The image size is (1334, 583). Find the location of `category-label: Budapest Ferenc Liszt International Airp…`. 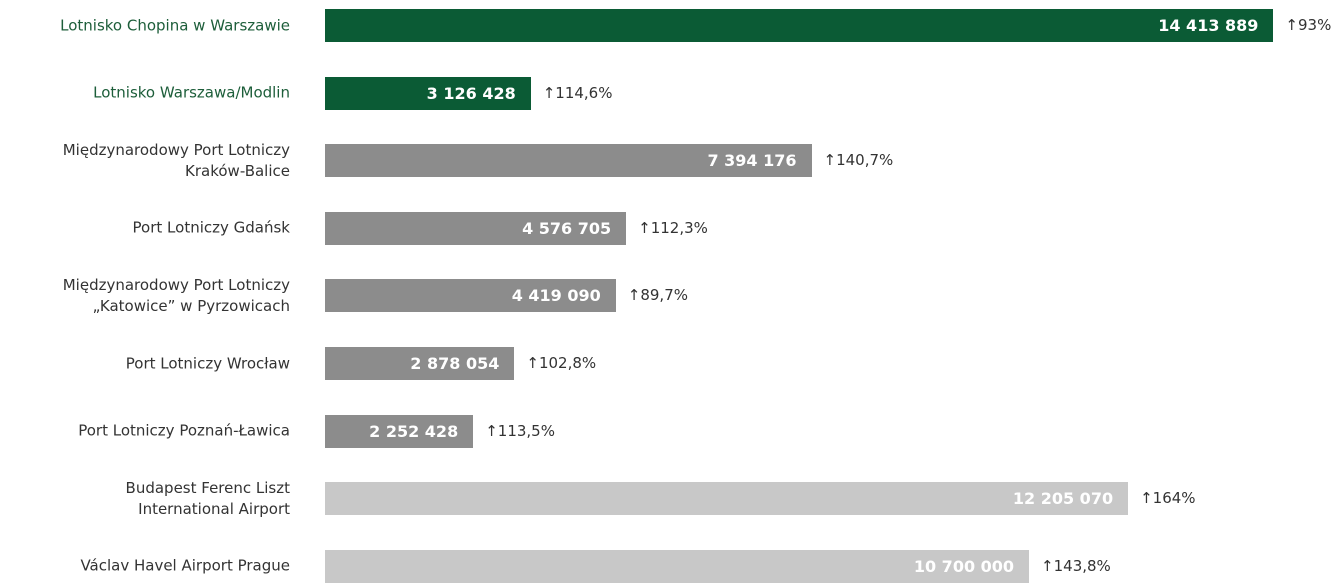

category-label: Budapest Ferenc Liszt International Airp… is located at coordinates (207, 498).